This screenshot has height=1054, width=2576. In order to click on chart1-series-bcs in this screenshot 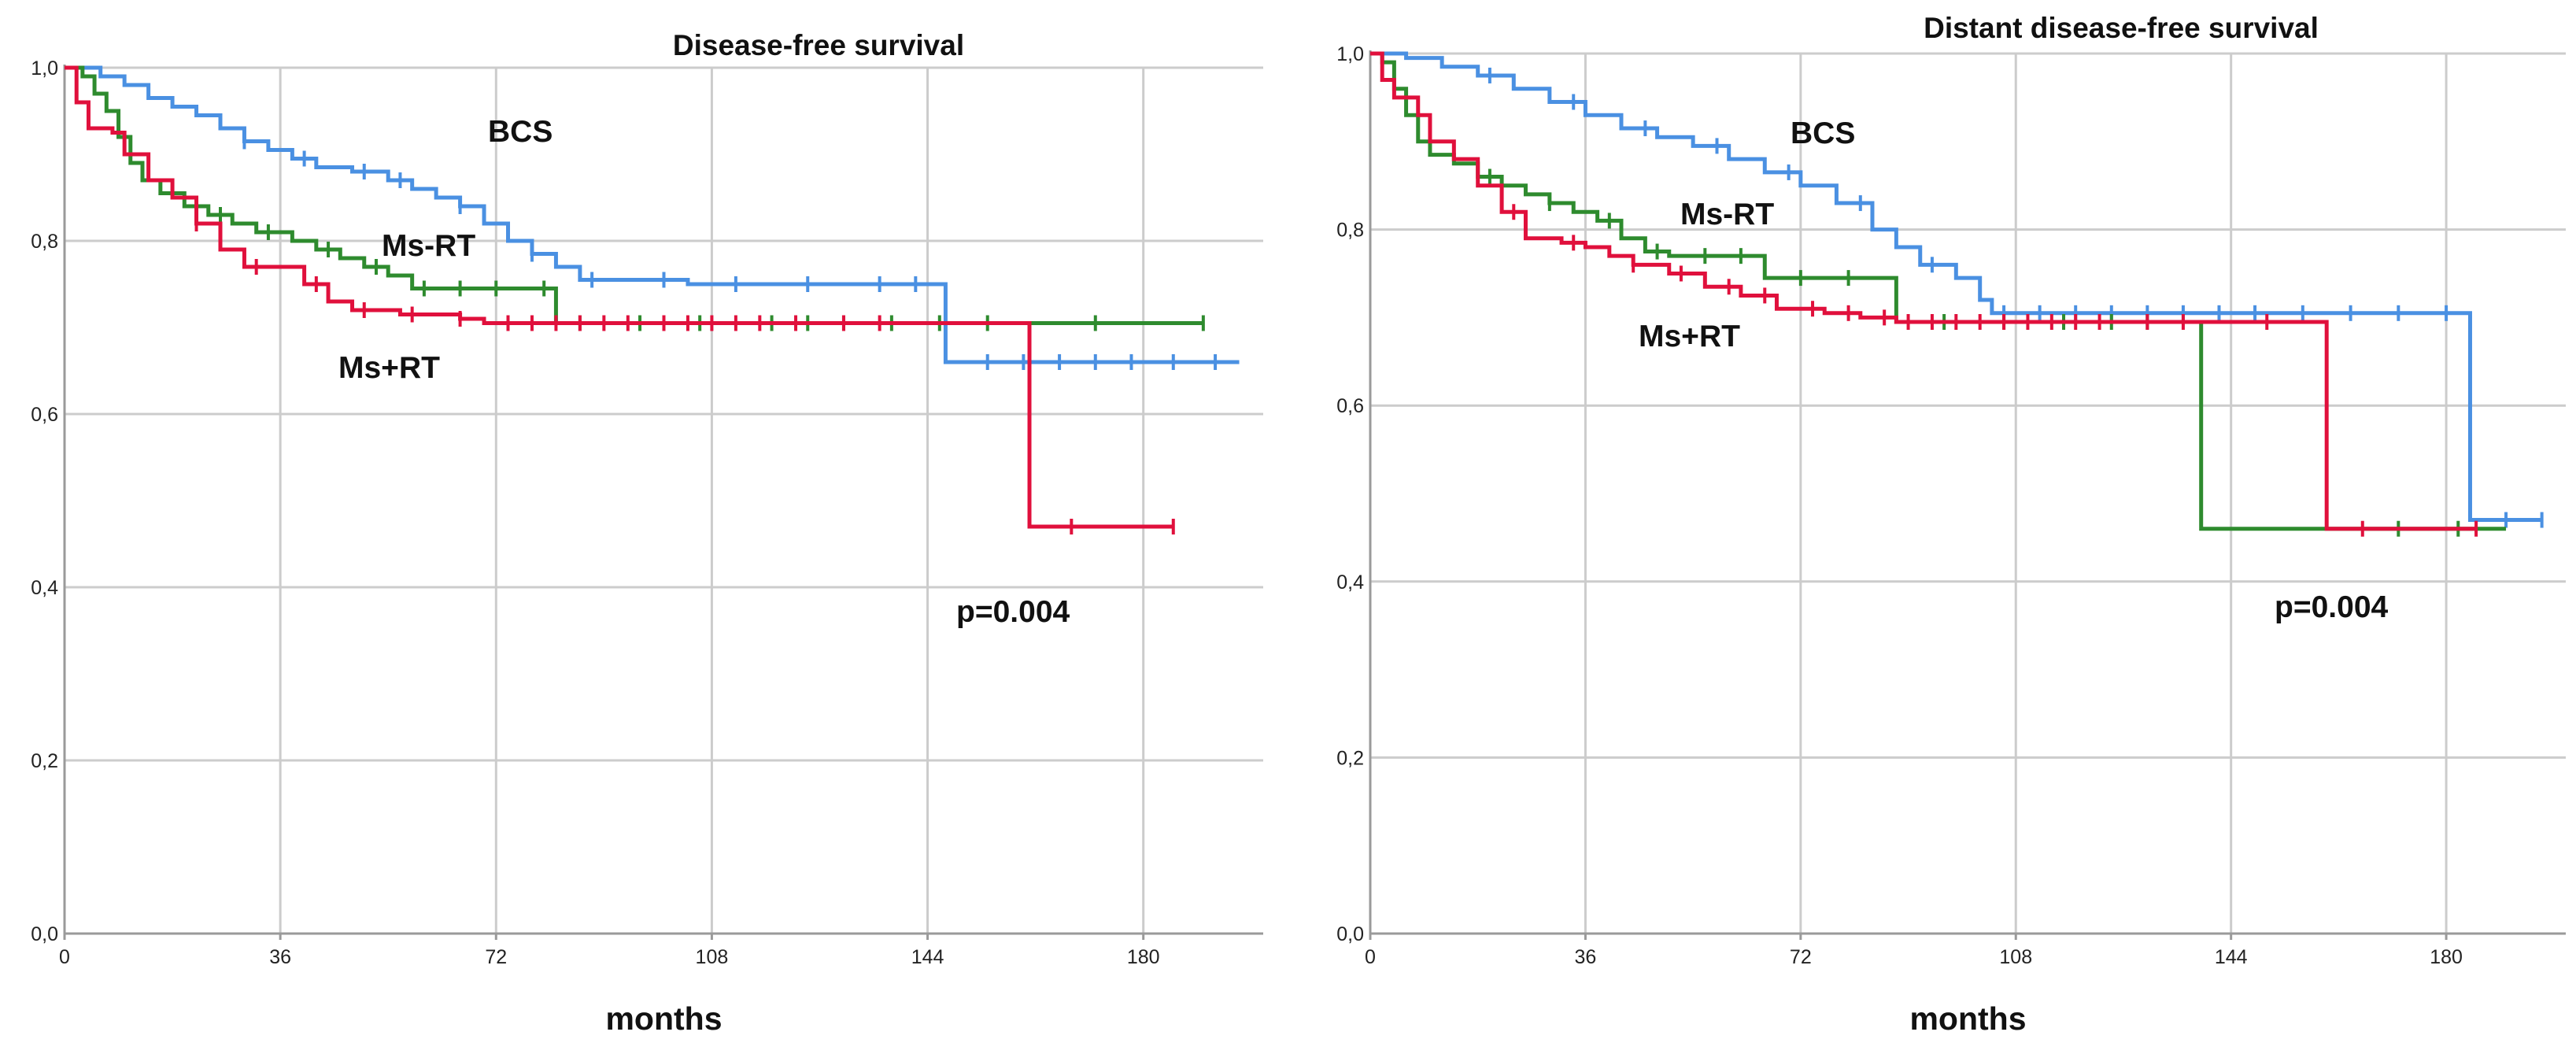, I will do `click(652, 214)`.